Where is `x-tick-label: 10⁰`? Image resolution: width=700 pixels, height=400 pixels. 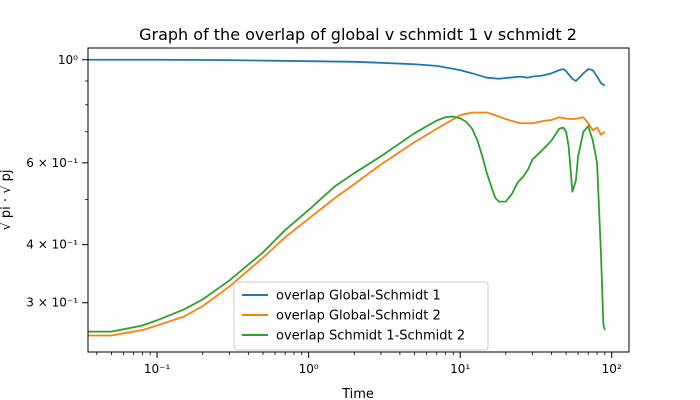 x-tick-label: 10⁰ is located at coordinates (309, 369).